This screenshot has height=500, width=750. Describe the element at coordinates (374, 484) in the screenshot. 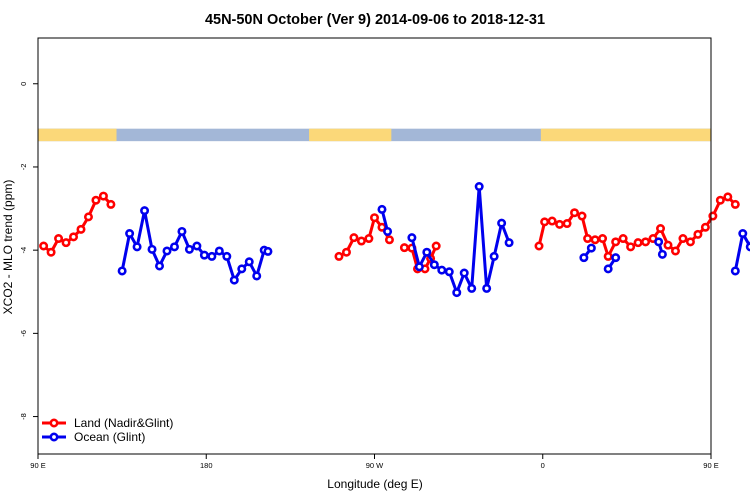

I see `x-axis-label: Longitude (deg E)` at that location.